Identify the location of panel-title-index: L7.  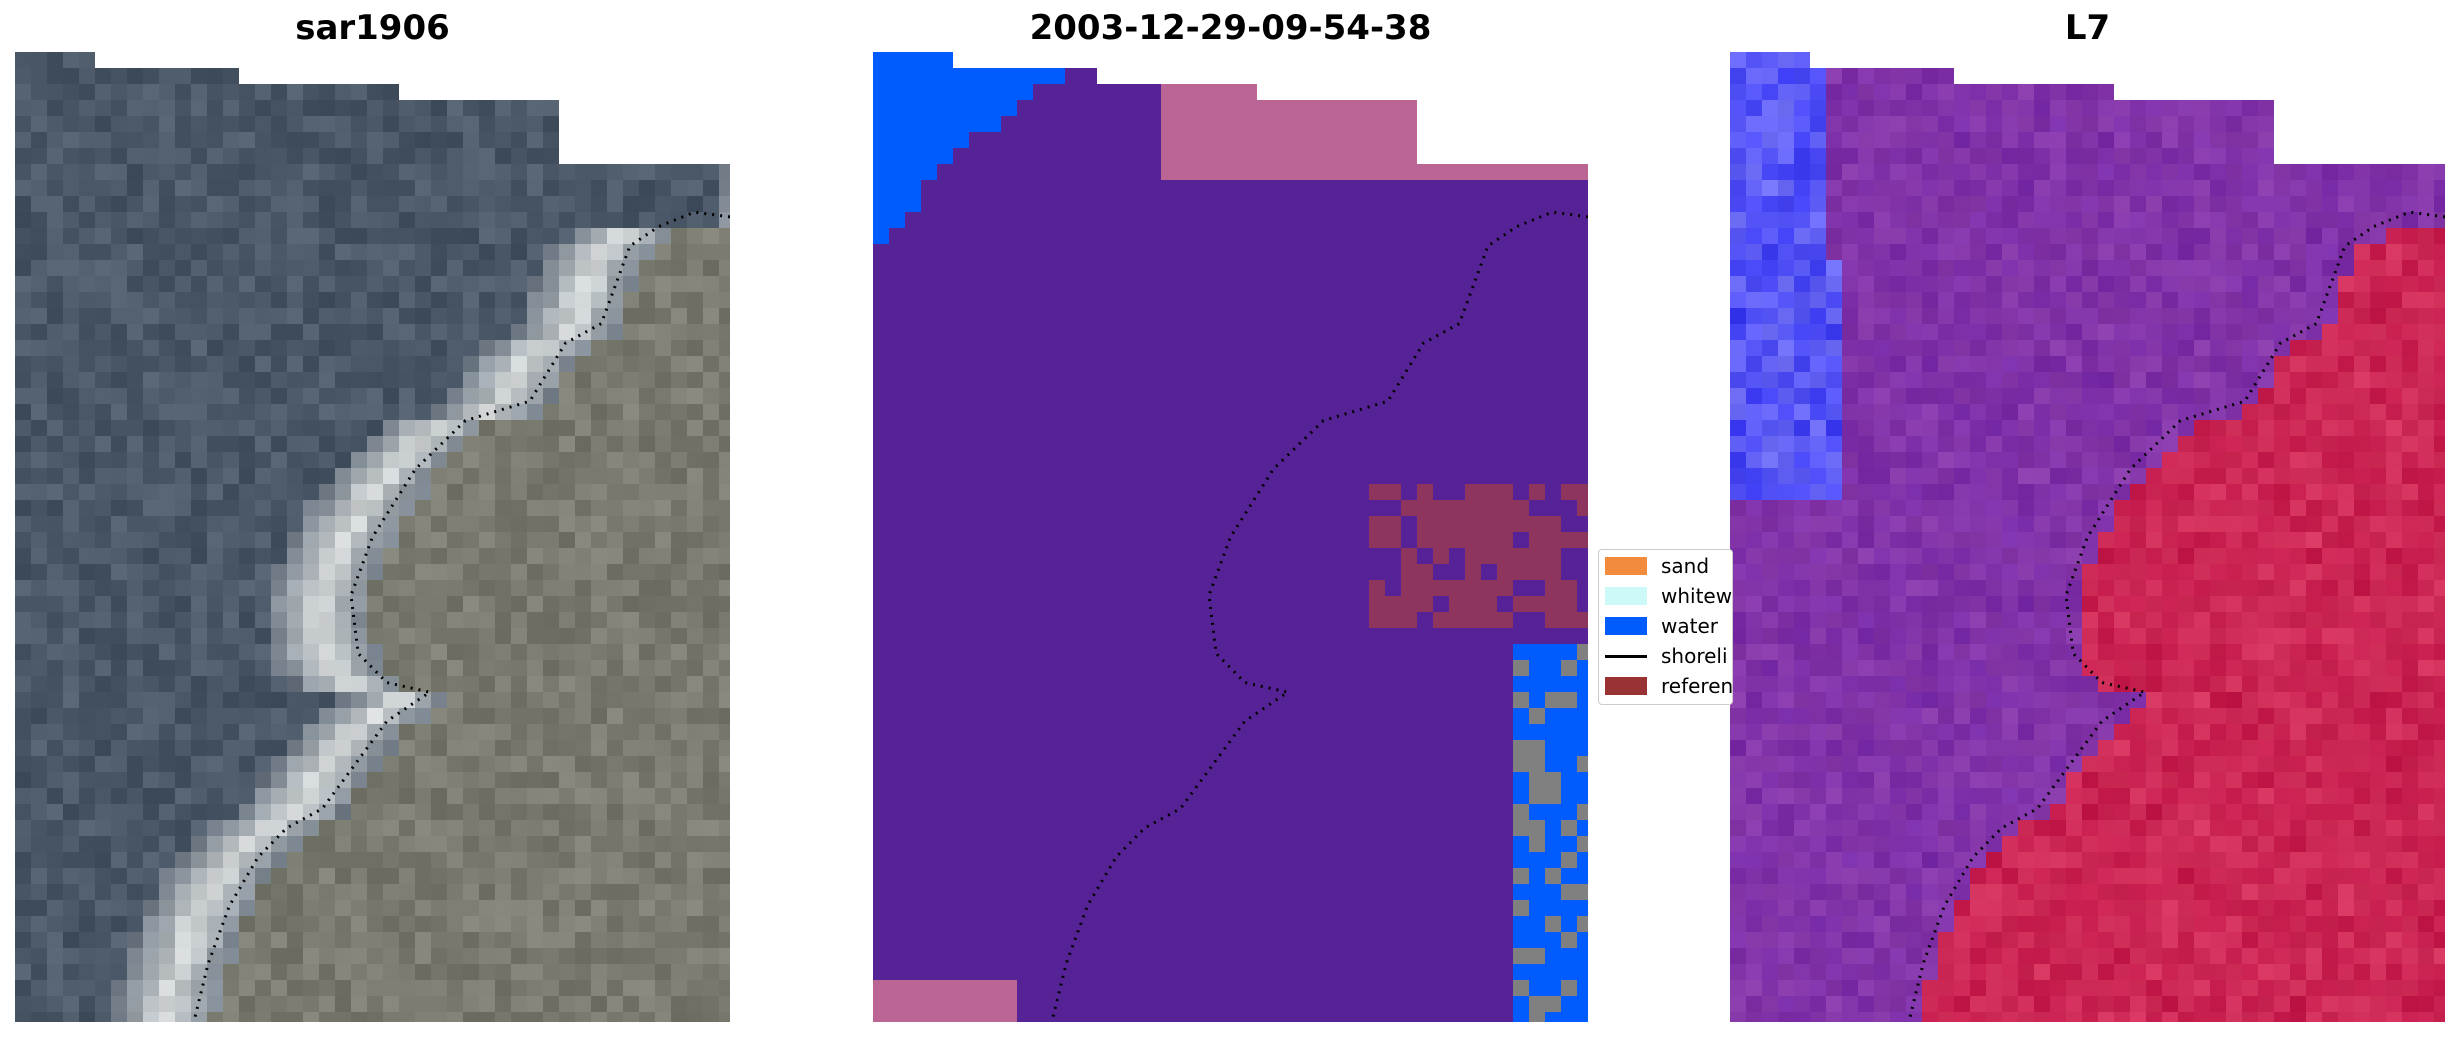
(2087, 28).